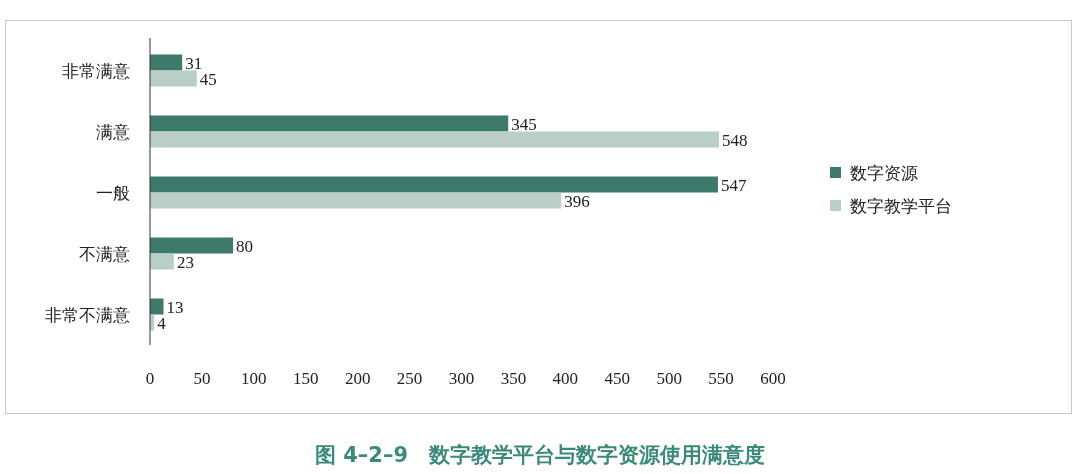  Describe the element at coordinates (565, 378) in the screenshot. I see `x-tick-label: 400` at that location.